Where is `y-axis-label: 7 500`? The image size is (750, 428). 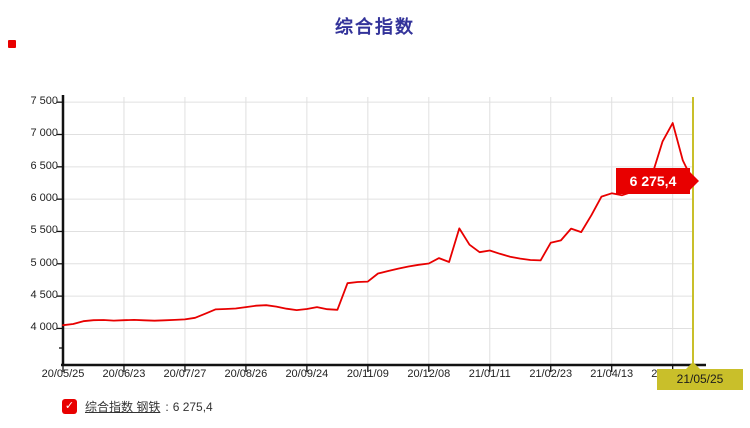 y-axis-label: 7 500 is located at coordinates (44, 101).